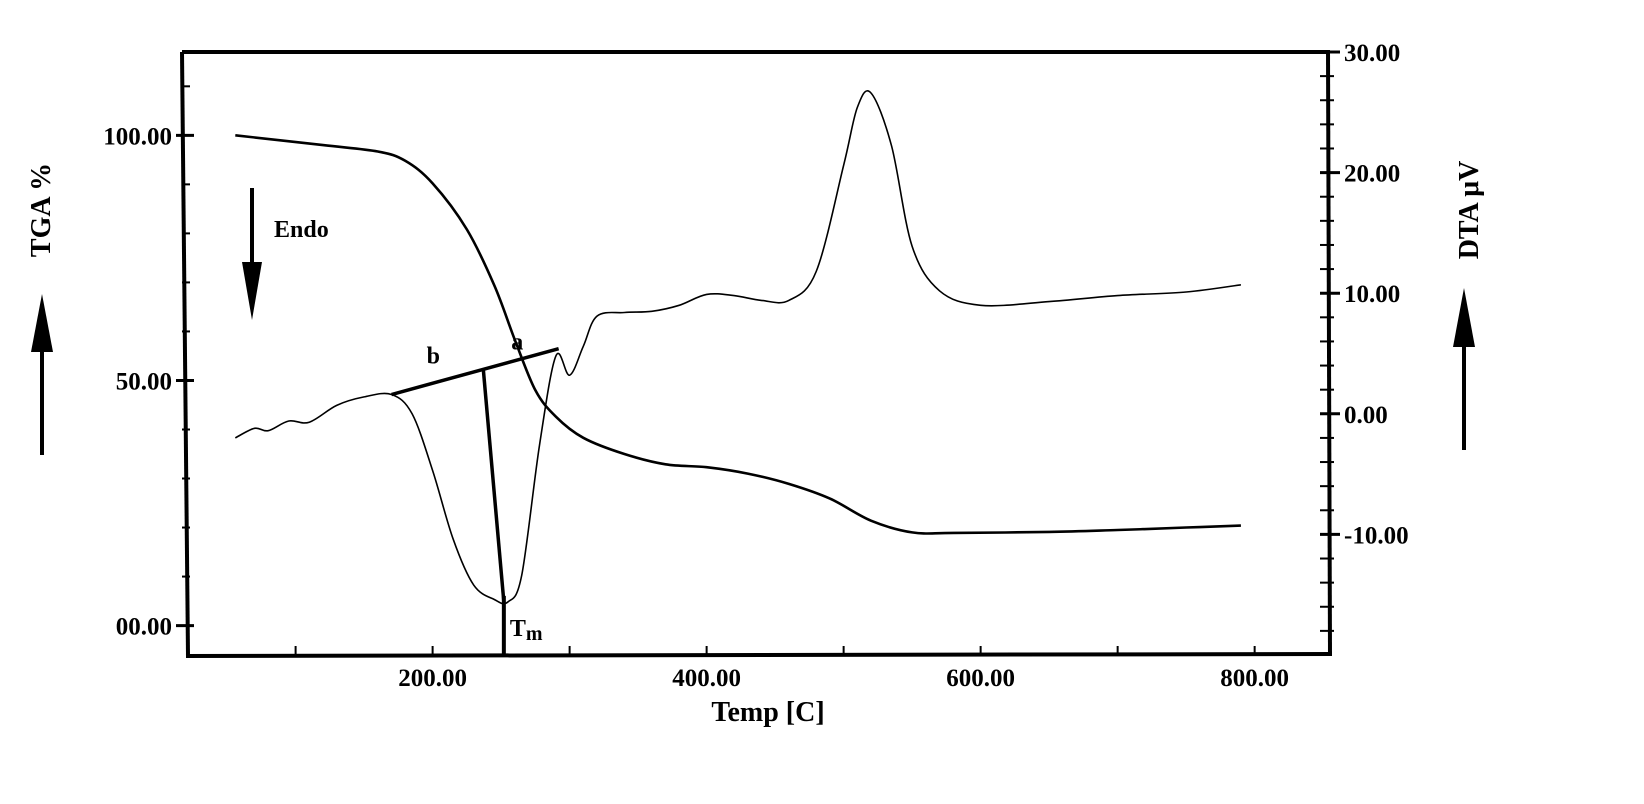  Describe the element at coordinates (534, 634) in the screenshot. I see `tm-subscript: m` at that location.